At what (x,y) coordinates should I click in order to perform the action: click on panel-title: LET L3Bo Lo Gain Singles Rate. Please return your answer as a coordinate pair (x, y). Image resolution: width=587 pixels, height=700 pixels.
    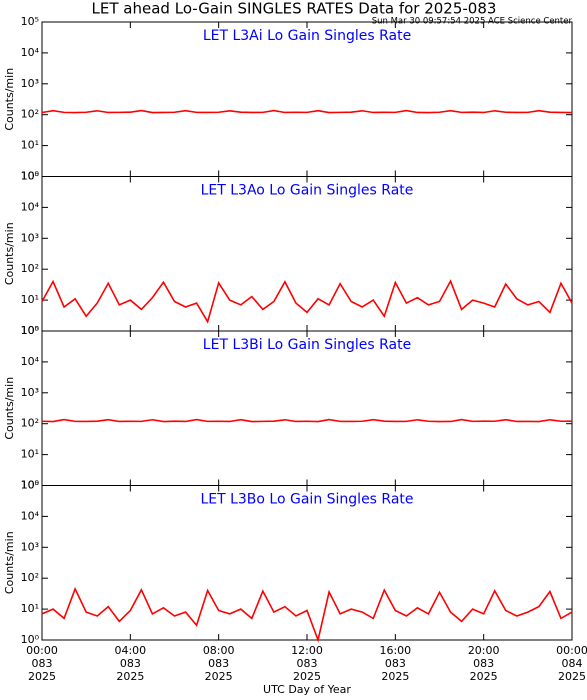
    Looking at the image, I should click on (306, 500).